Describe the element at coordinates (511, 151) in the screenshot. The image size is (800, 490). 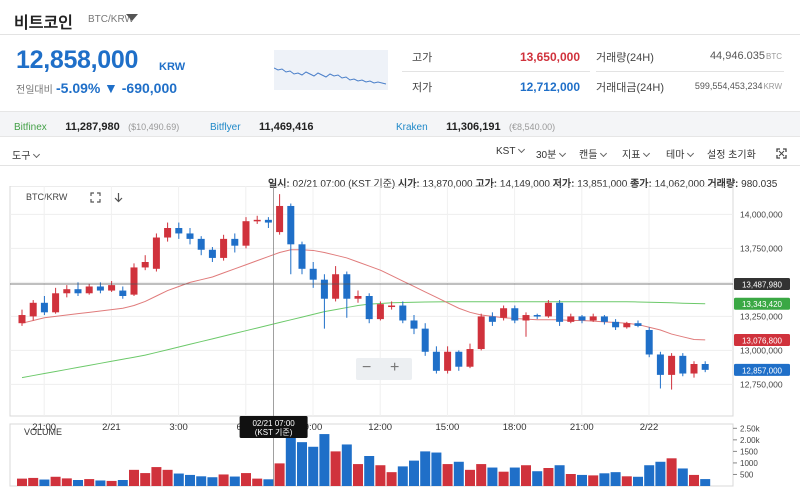
I see `timezone-menu: KST` at that location.